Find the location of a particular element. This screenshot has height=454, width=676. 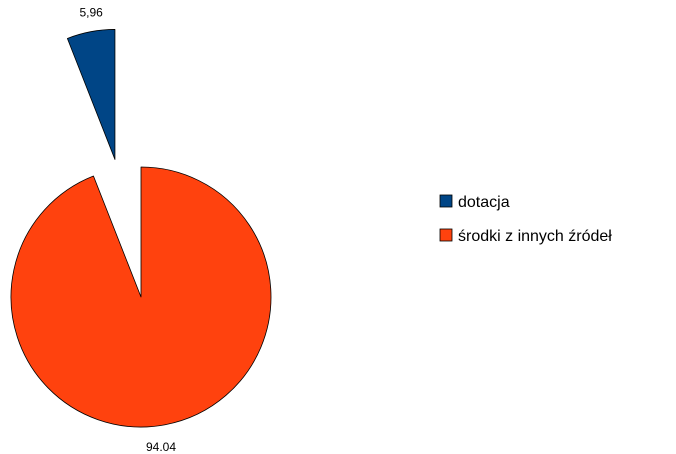

legend-label-dotacja: dotacja is located at coordinates (484, 202).